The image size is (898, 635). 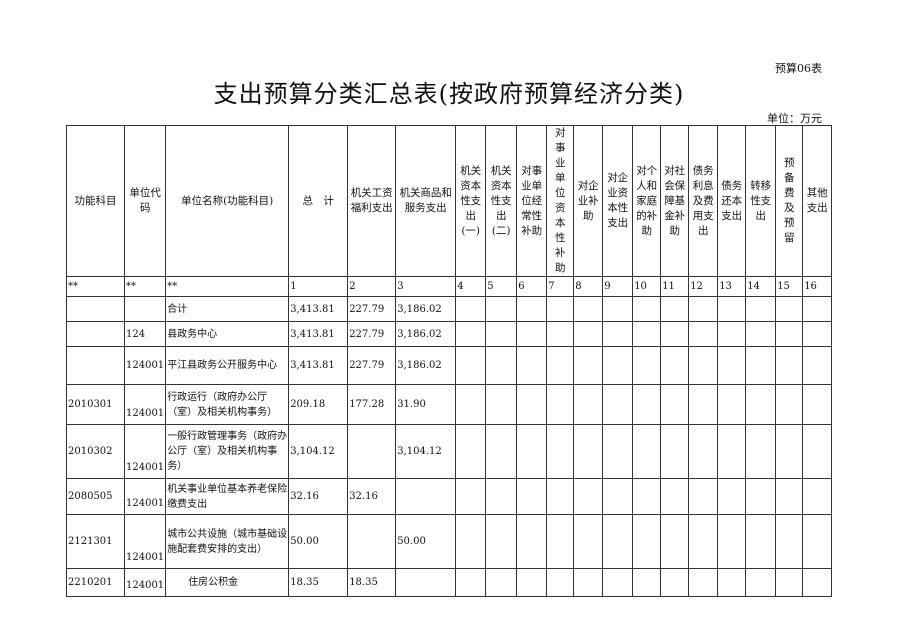 What do you see at coordinates (95, 201) in the screenshot?
I see `column-header: 功能科目` at bounding box center [95, 201].